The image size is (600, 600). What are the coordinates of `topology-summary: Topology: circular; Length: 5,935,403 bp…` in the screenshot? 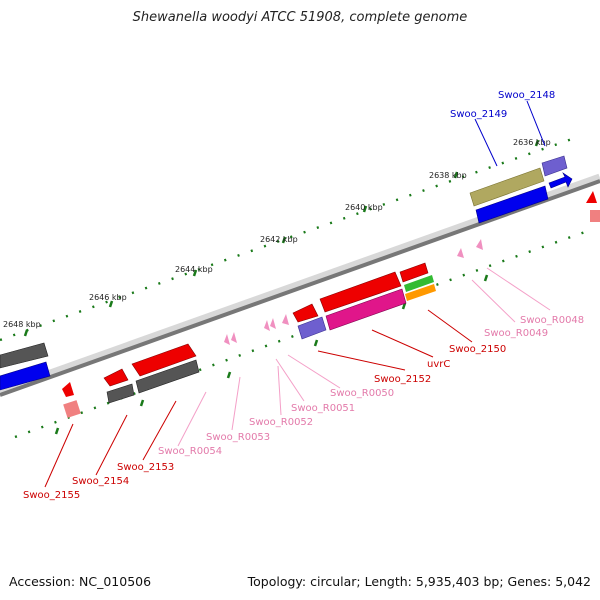 It's located at (419, 581).